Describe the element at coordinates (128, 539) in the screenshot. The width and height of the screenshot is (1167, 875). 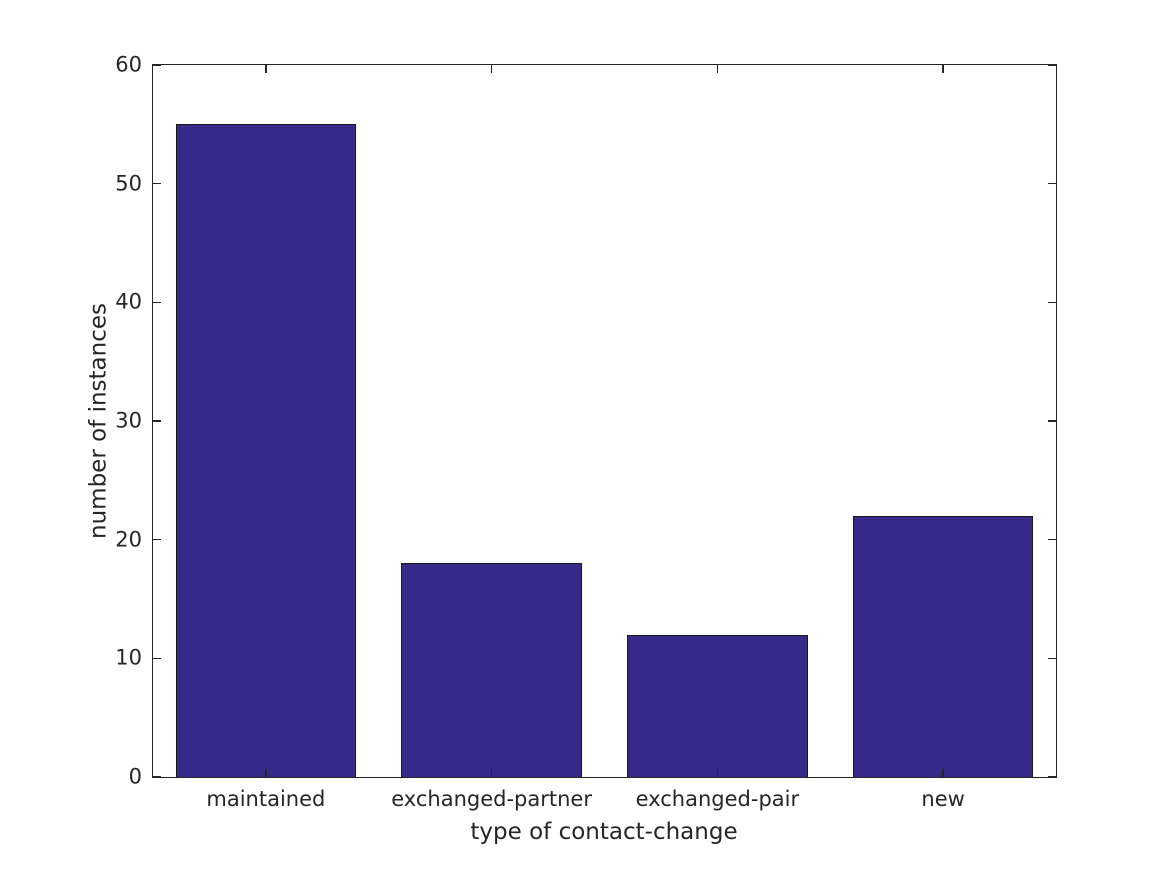
I see `y-tick-label: 20` at that location.